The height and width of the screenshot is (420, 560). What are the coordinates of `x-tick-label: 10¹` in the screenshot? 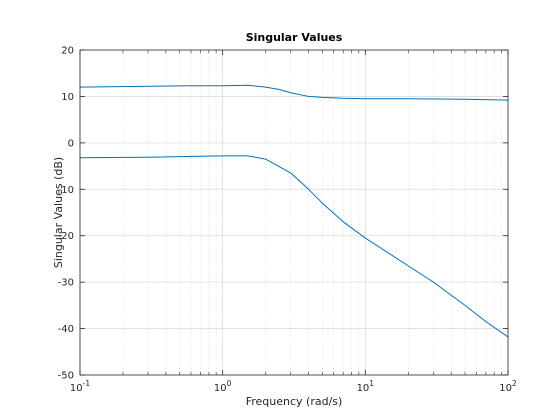 It's located at (366, 386).